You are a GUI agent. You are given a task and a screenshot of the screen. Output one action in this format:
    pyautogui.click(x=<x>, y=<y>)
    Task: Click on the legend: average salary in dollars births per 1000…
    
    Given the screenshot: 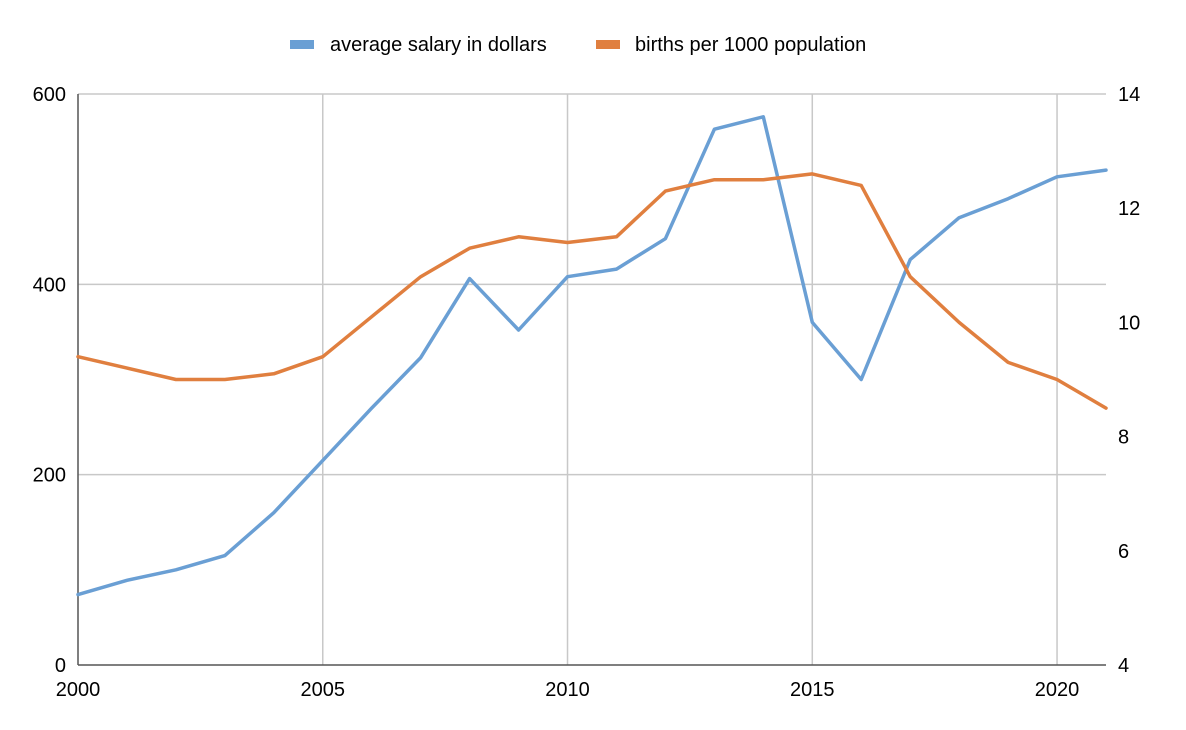 What is the action you would take?
    pyautogui.click(x=578, y=45)
    